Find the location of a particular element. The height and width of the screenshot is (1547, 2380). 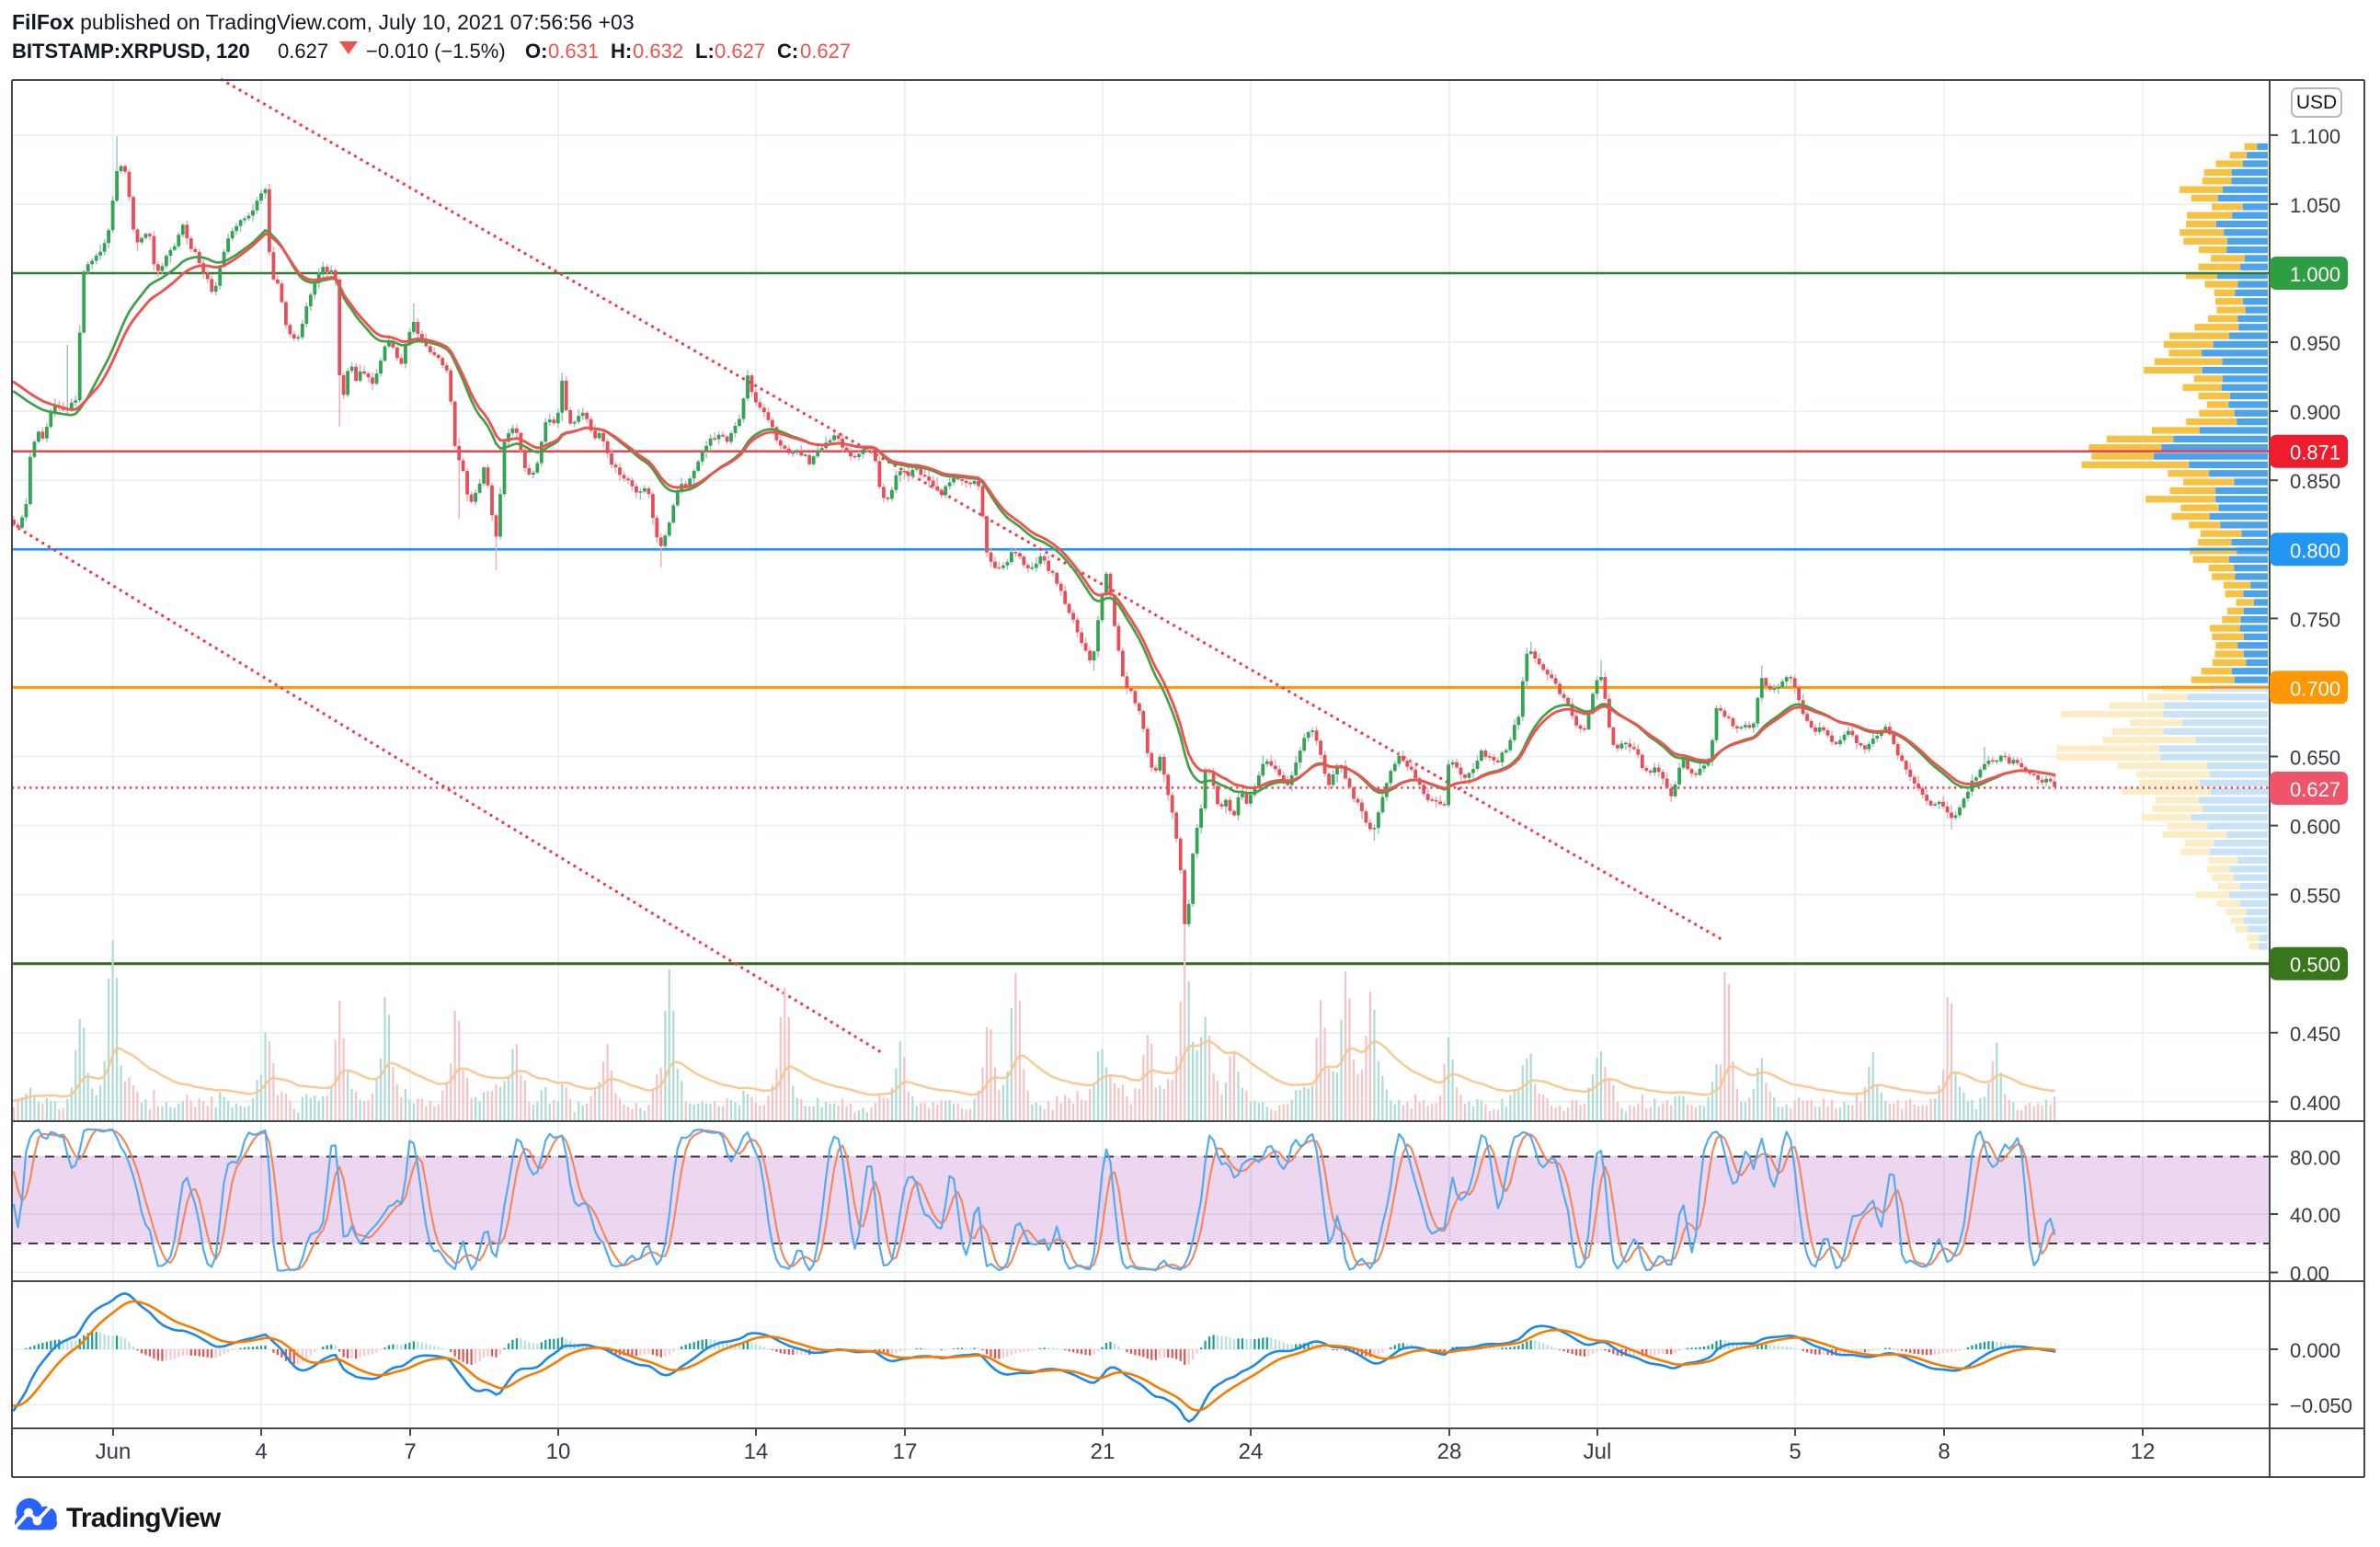

svg-text: 1.000 is located at coordinates (2315, 274).